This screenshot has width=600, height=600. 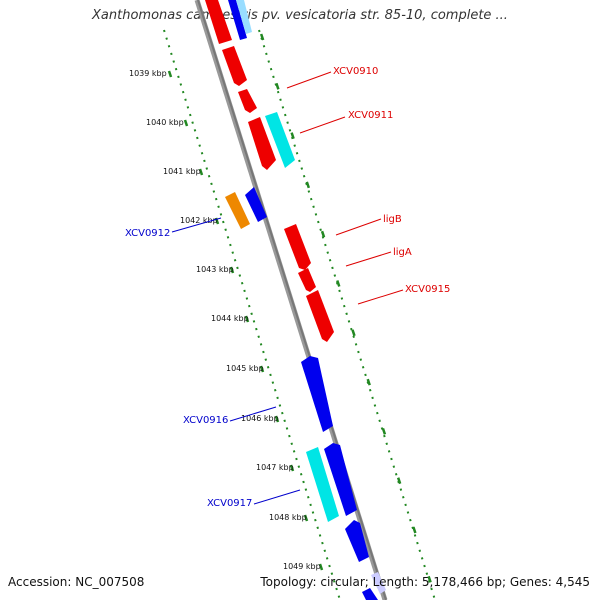 What do you see at coordinates (280, 140) in the screenshot?
I see `gene-feature-xcv0911-rna` at bounding box center [280, 140].